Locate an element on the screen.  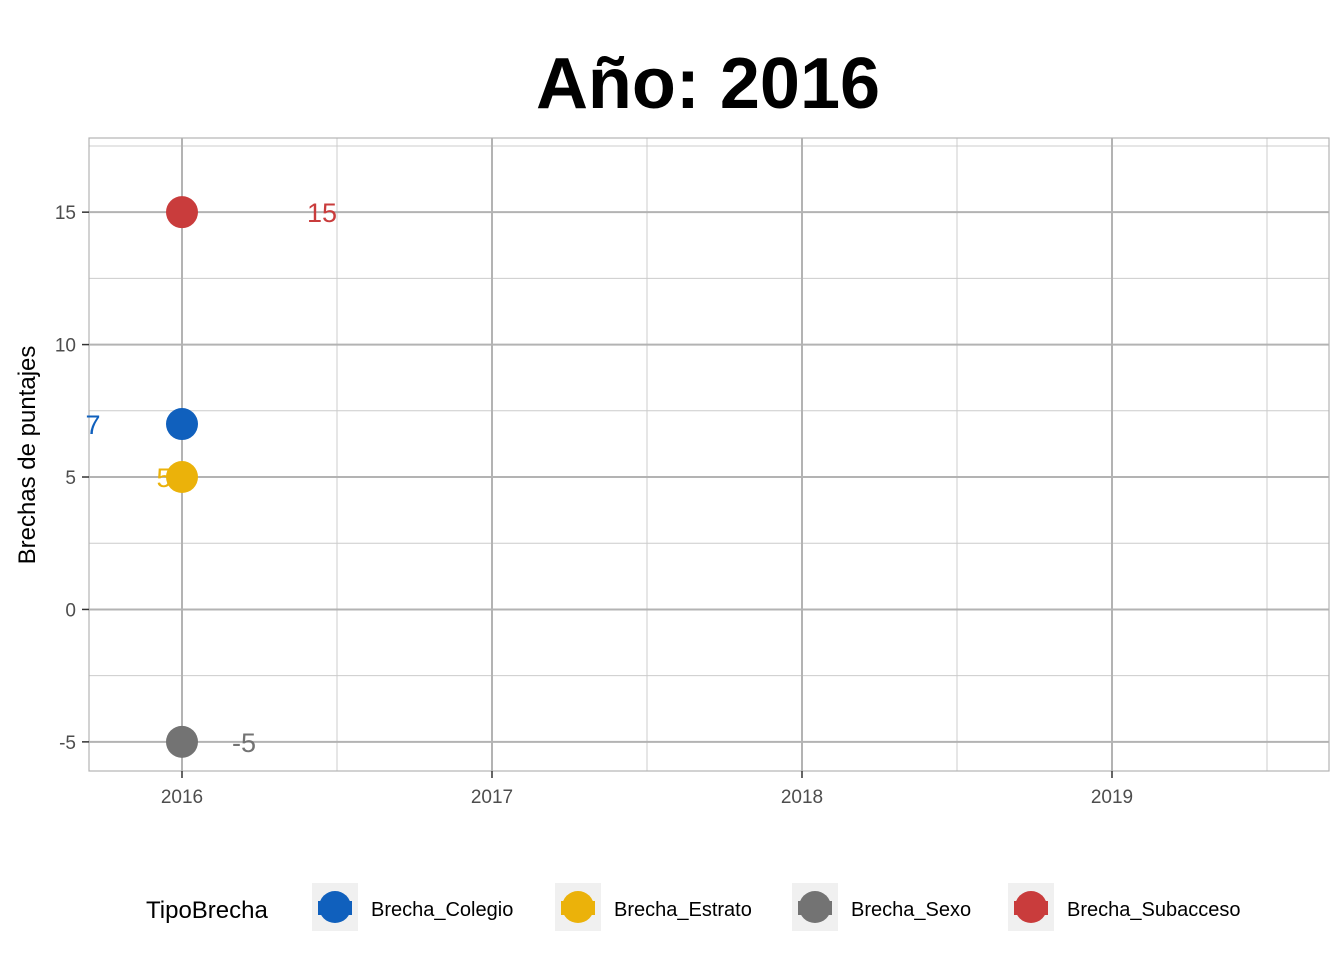
x-tick-label: 2018 is located at coordinates (802, 797).